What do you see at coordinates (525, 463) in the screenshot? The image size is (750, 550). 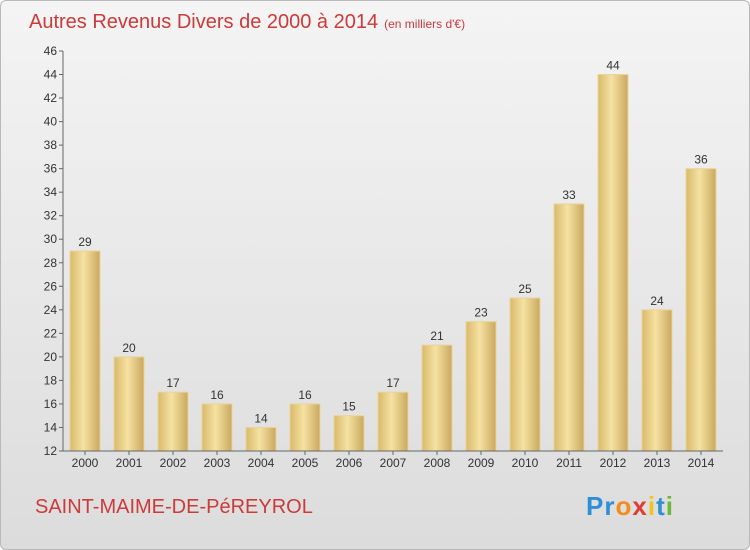 I see `x-tick-label: 2010` at bounding box center [525, 463].